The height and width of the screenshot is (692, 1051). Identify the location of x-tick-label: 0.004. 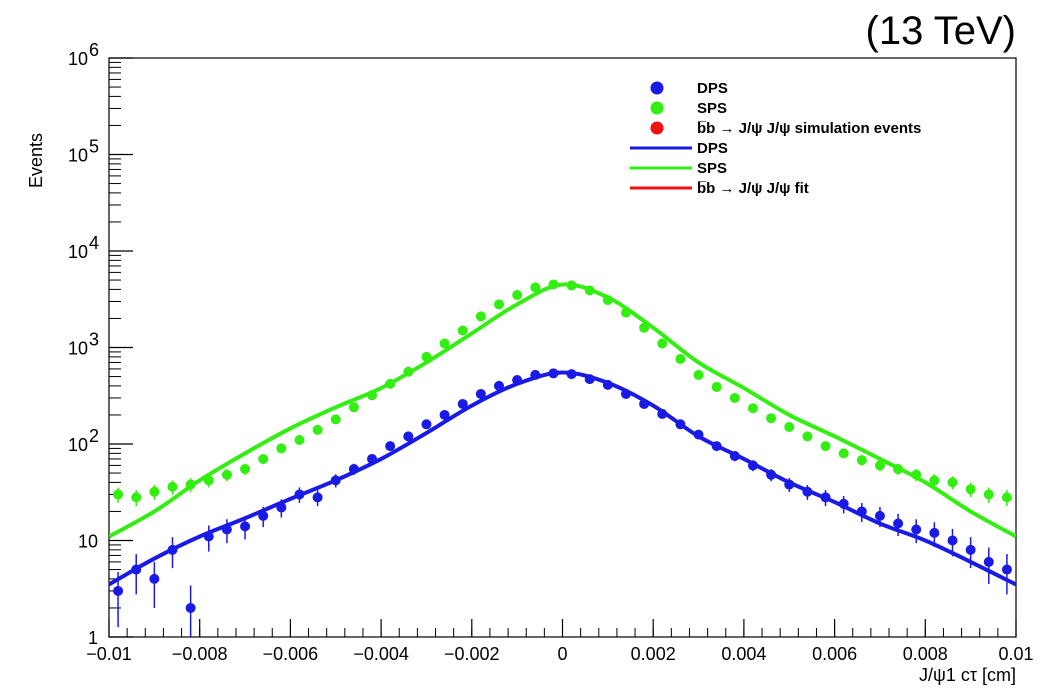
(743, 654).